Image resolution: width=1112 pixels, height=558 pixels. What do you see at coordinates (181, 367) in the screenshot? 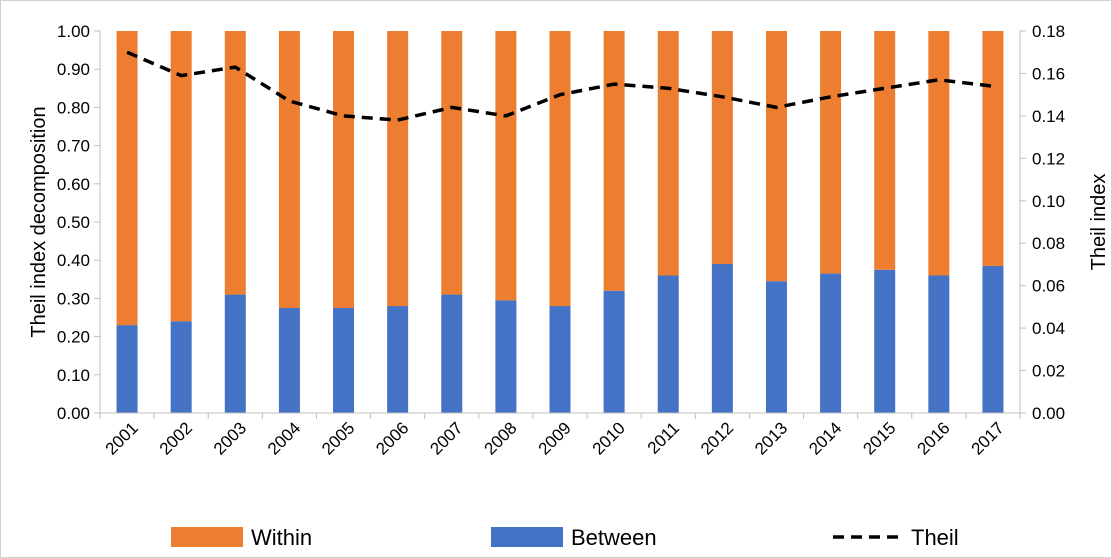
I see `bar-between-2002` at bounding box center [181, 367].